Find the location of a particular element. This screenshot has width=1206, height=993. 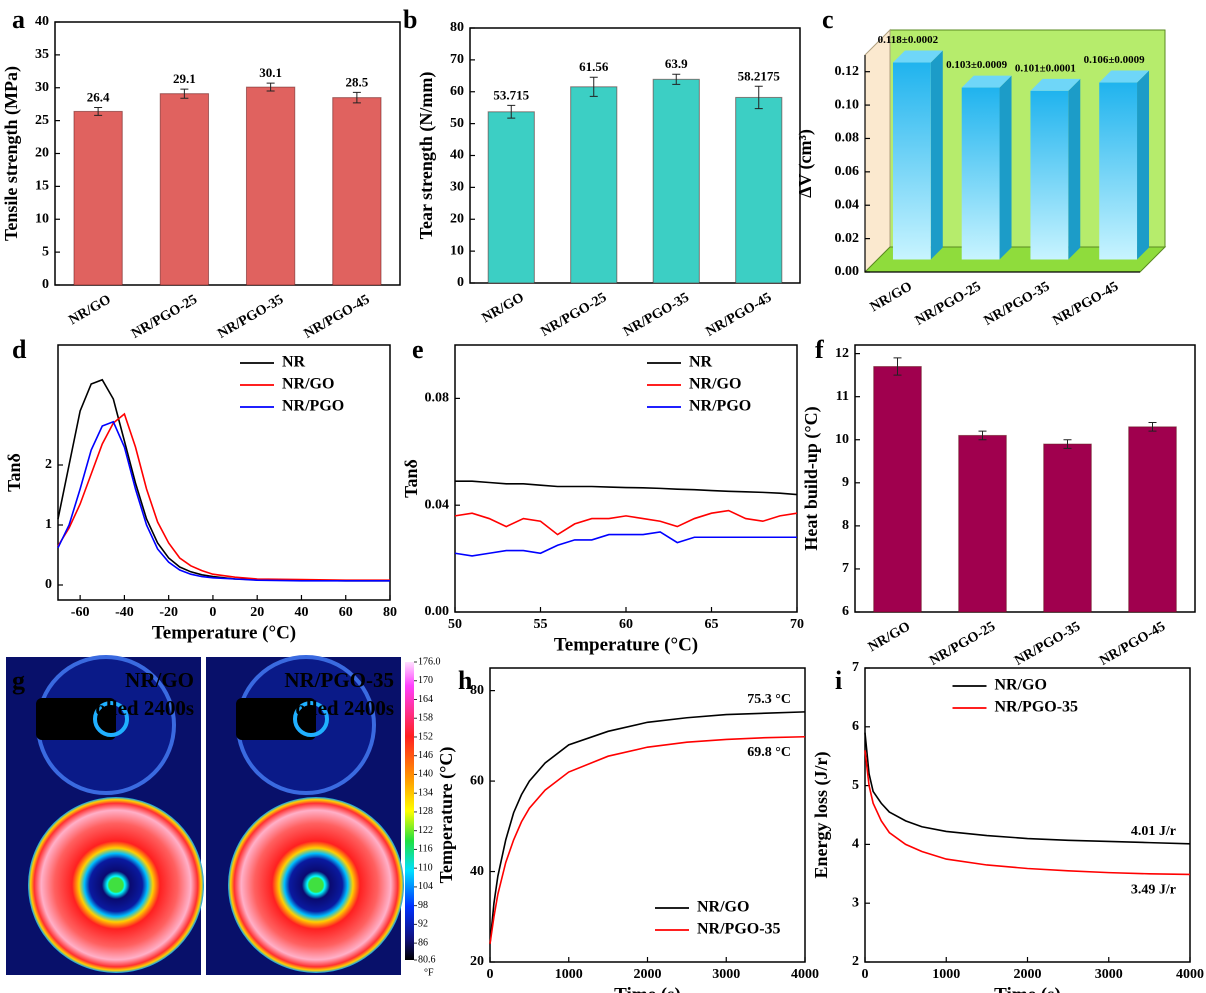

panel-letter: i is located at coordinates (838, 680).